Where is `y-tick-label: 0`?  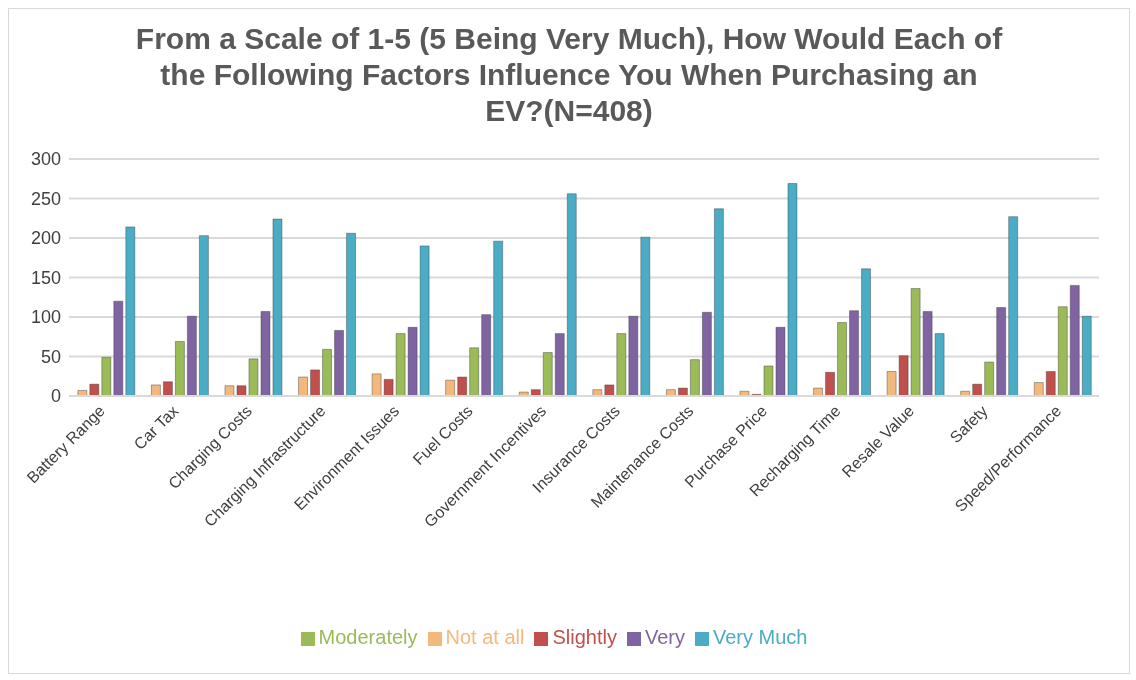 y-tick-label: 0 is located at coordinates (55, 396).